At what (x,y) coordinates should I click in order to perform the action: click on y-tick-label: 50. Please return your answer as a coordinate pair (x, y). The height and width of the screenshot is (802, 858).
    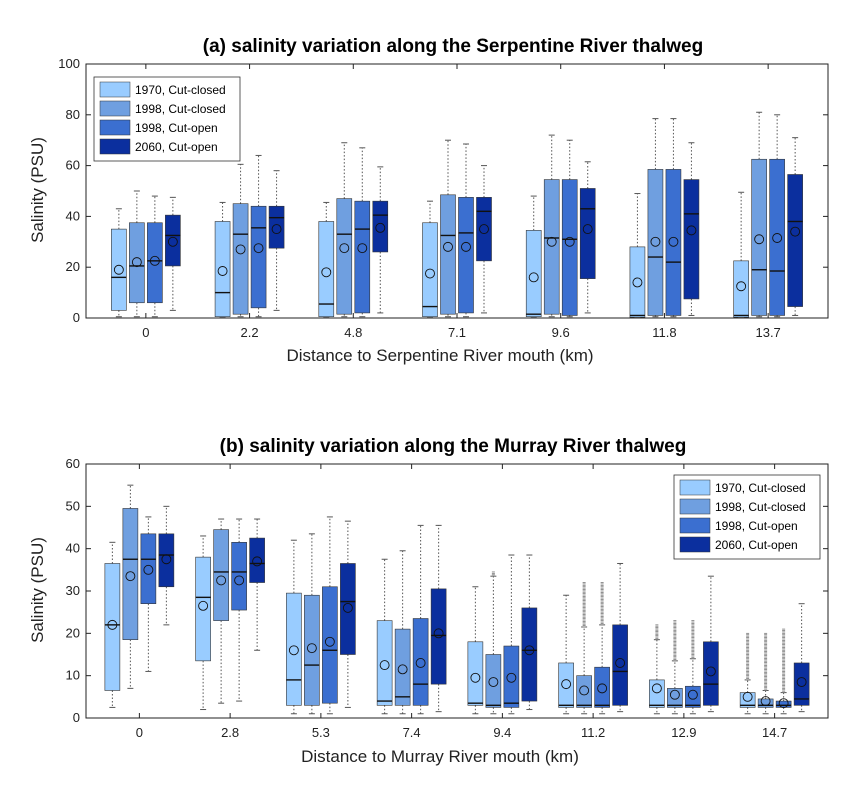
    Looking at the image, I should click on (73, 505).